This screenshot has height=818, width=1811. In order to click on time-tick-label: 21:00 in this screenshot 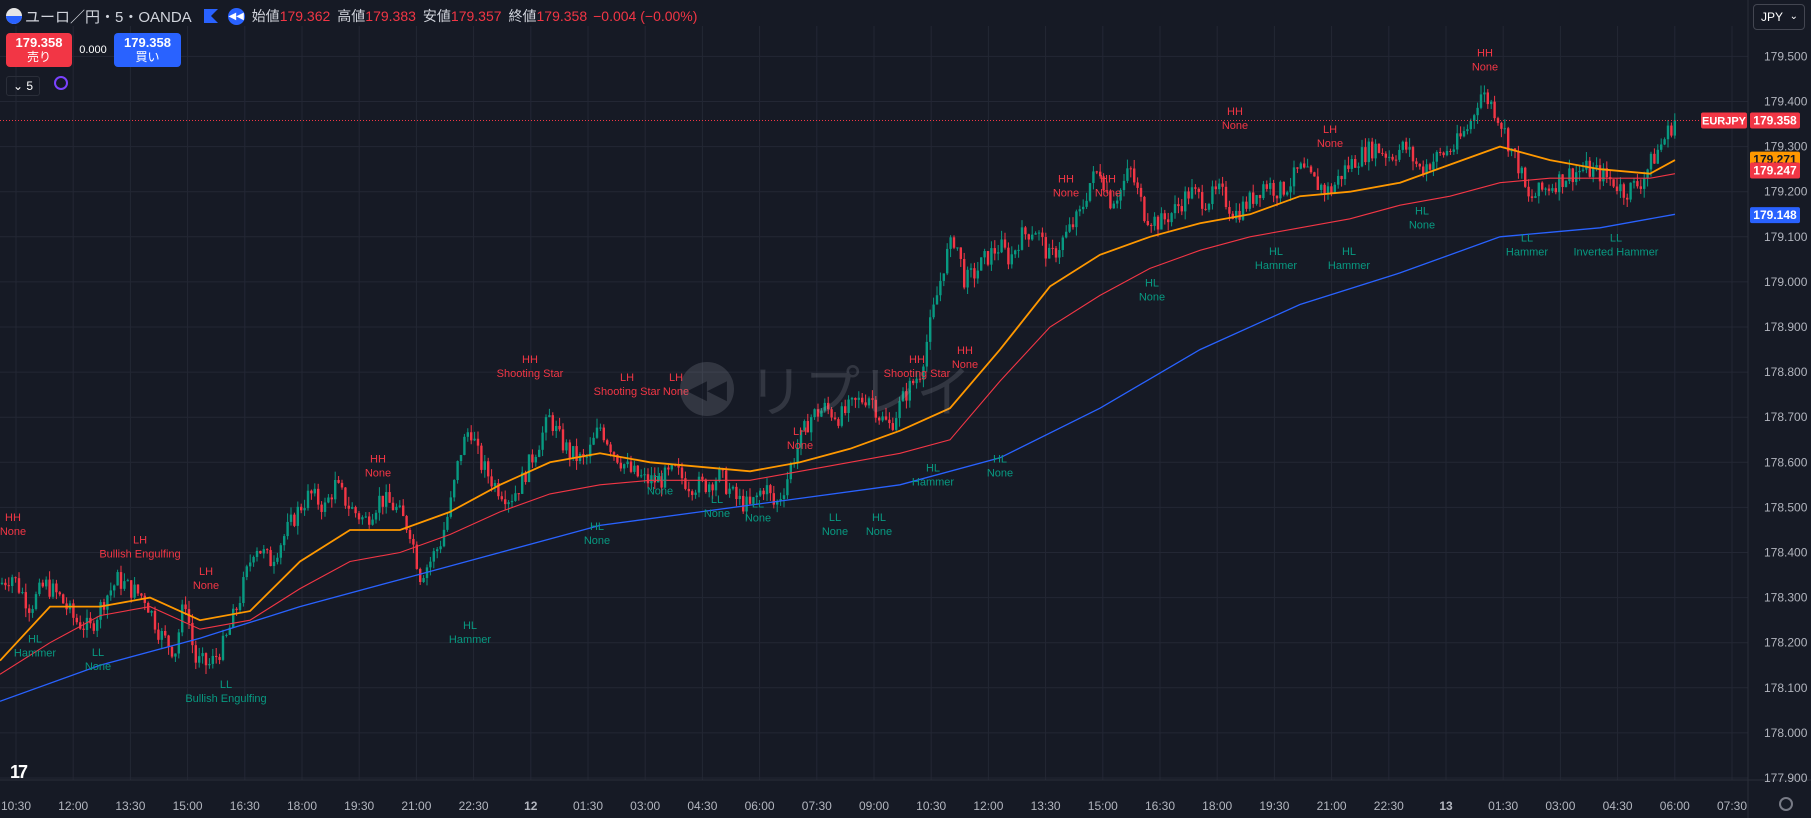, I will do `click(1332, 806)`.